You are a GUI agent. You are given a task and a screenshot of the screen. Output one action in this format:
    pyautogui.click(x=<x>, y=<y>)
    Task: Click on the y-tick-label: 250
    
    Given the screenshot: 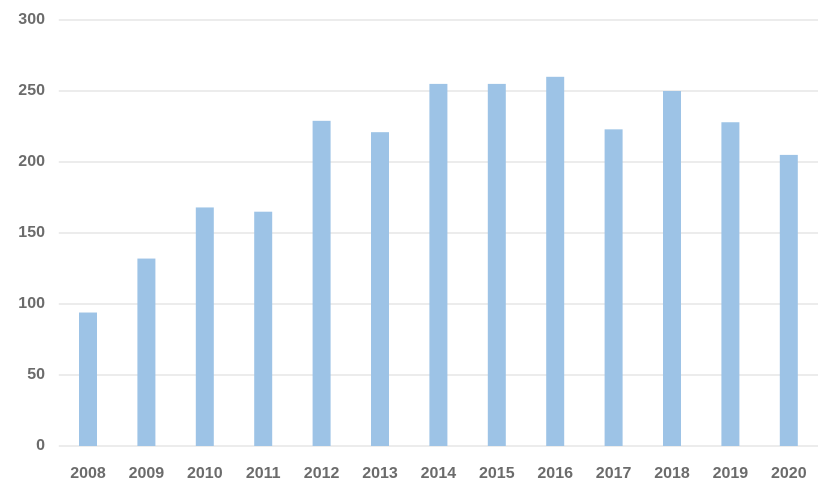 What is the action you would take?
    pyautogui.click(x=31, y=90)
    